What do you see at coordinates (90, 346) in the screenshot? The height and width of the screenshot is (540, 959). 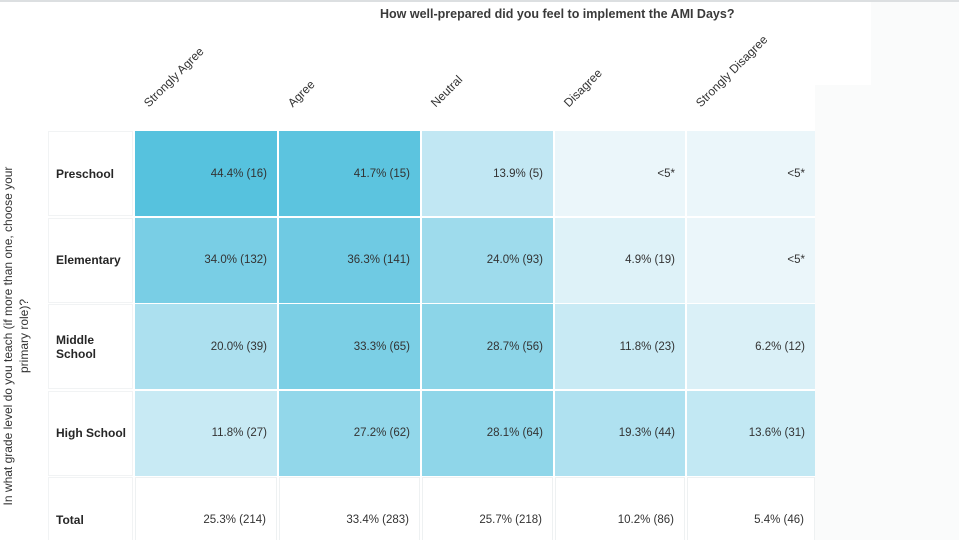 I see `row-label-middle-school: Middle School` at bounding box center [90, 346].